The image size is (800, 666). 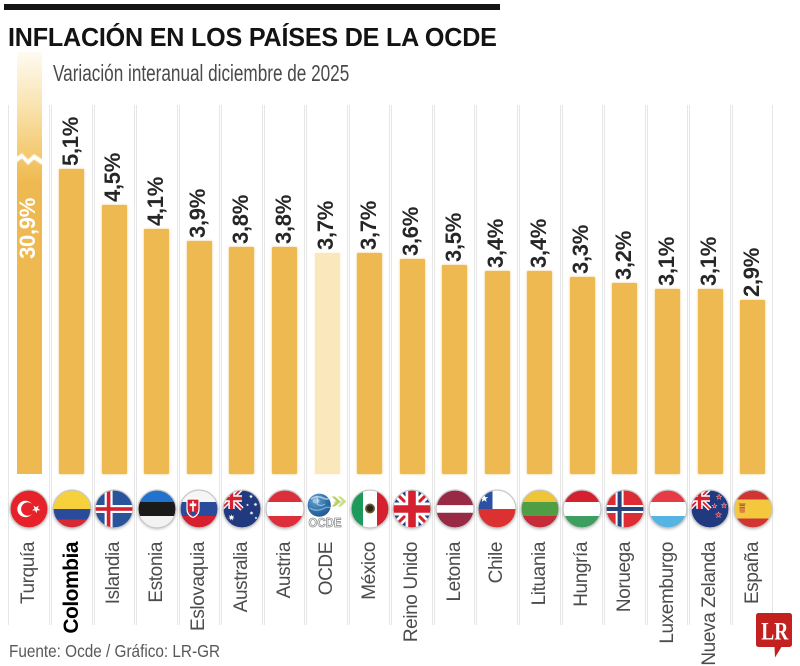 I want to click on svg-text: LR, so click(x=775, y=632).